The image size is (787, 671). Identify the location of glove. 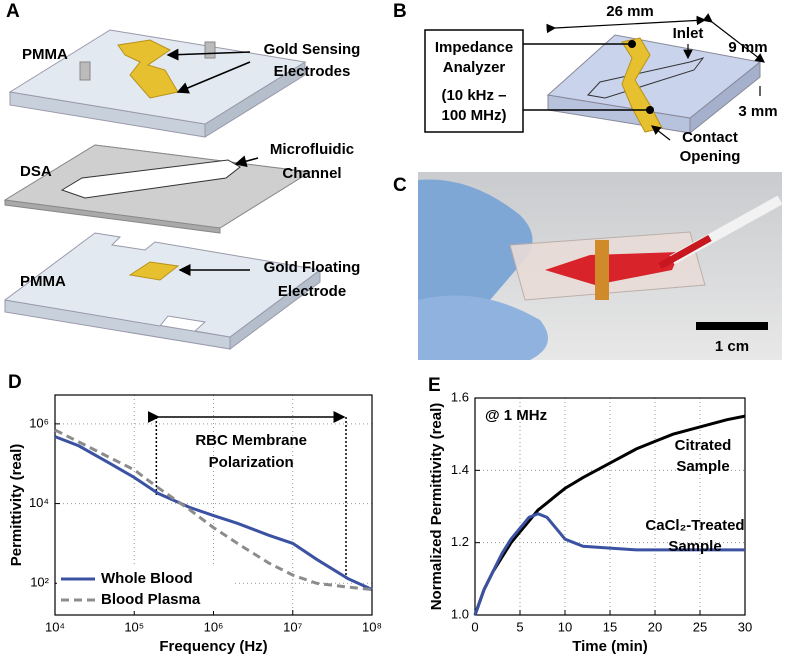
(483, 327).